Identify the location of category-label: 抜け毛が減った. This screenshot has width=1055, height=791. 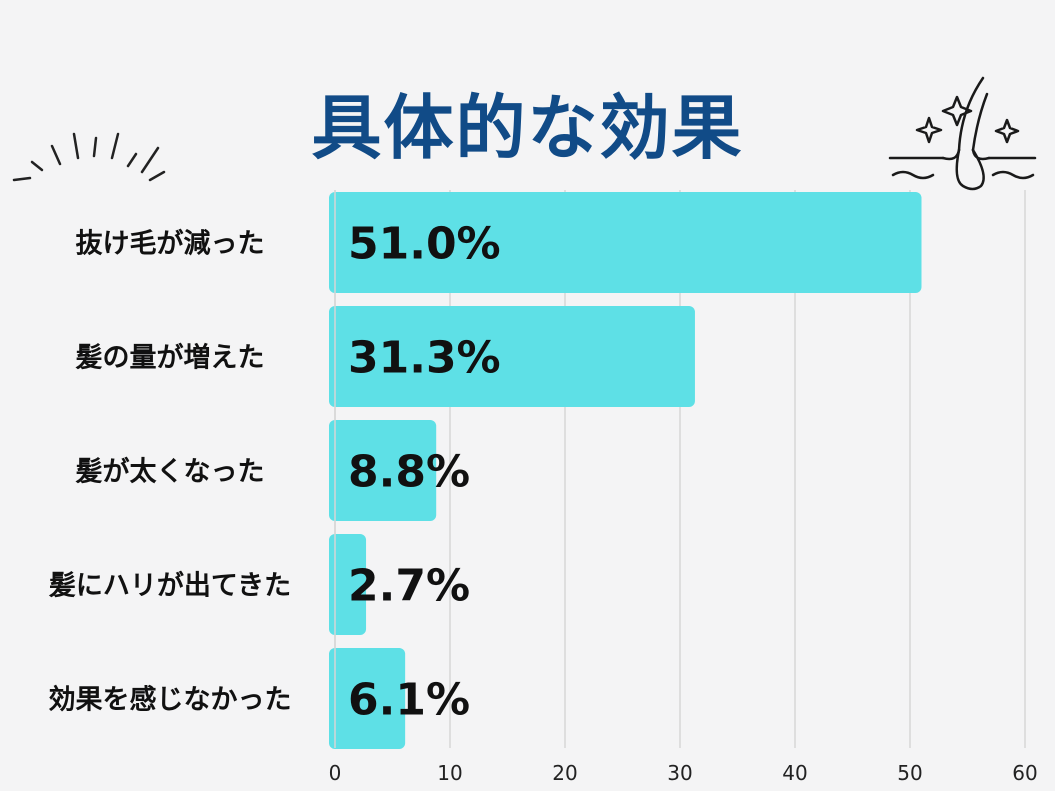
(170, 244).